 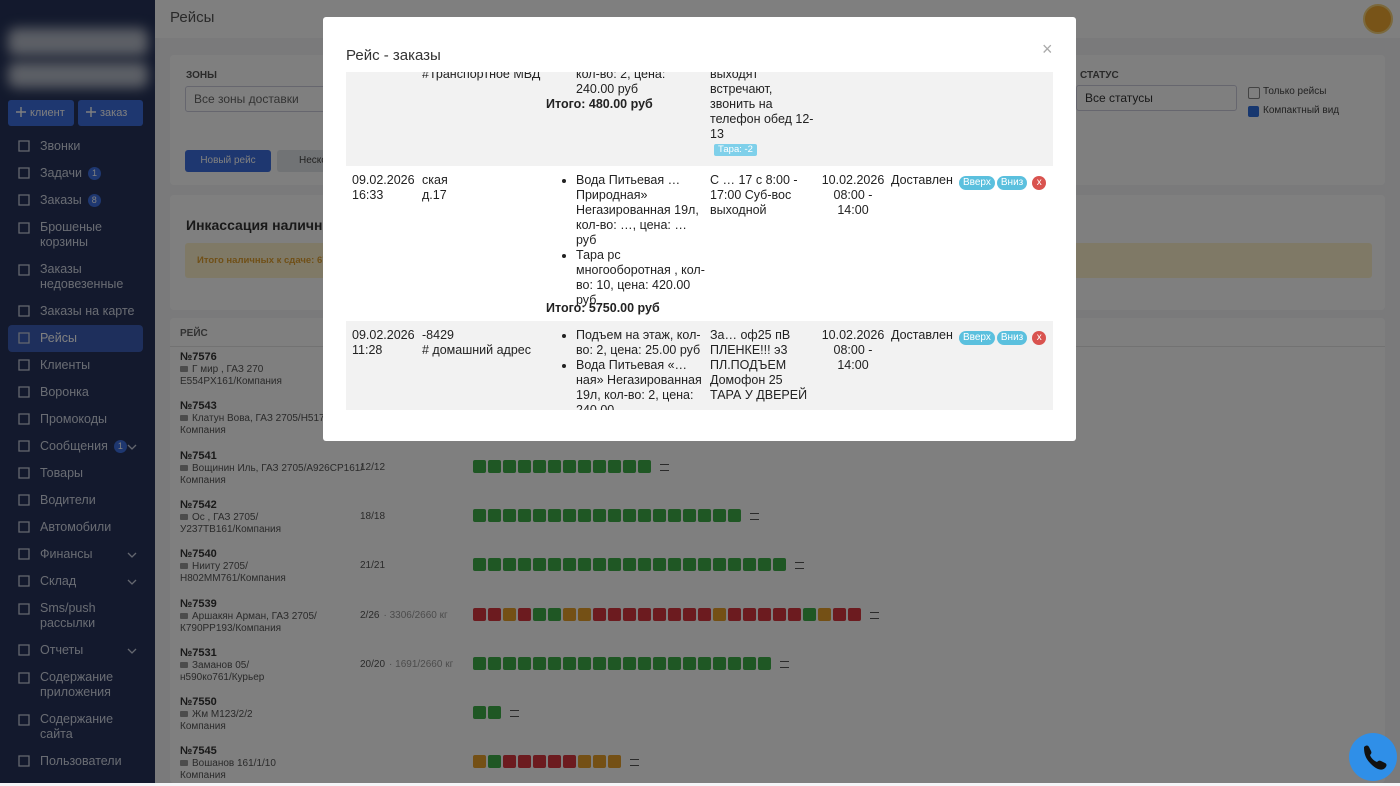 I want to click on order-created: 09.02.2026 11:28, so click(x=383, y=342).